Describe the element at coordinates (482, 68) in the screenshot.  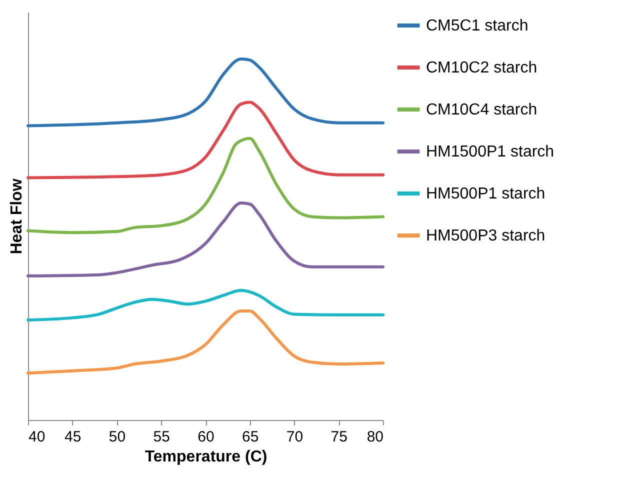
I see `legend-label: CM10C2 starch` at that location.